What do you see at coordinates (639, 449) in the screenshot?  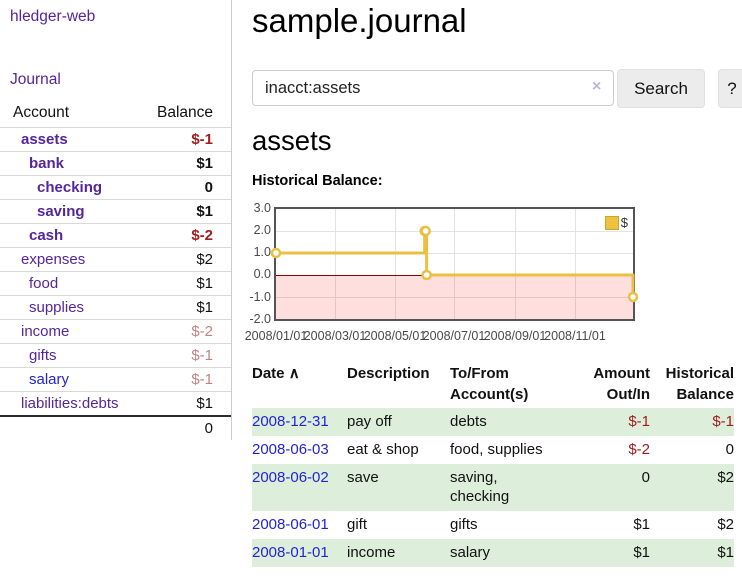 I see `transaction-amount: $-2` at bounding box center [639, 449].